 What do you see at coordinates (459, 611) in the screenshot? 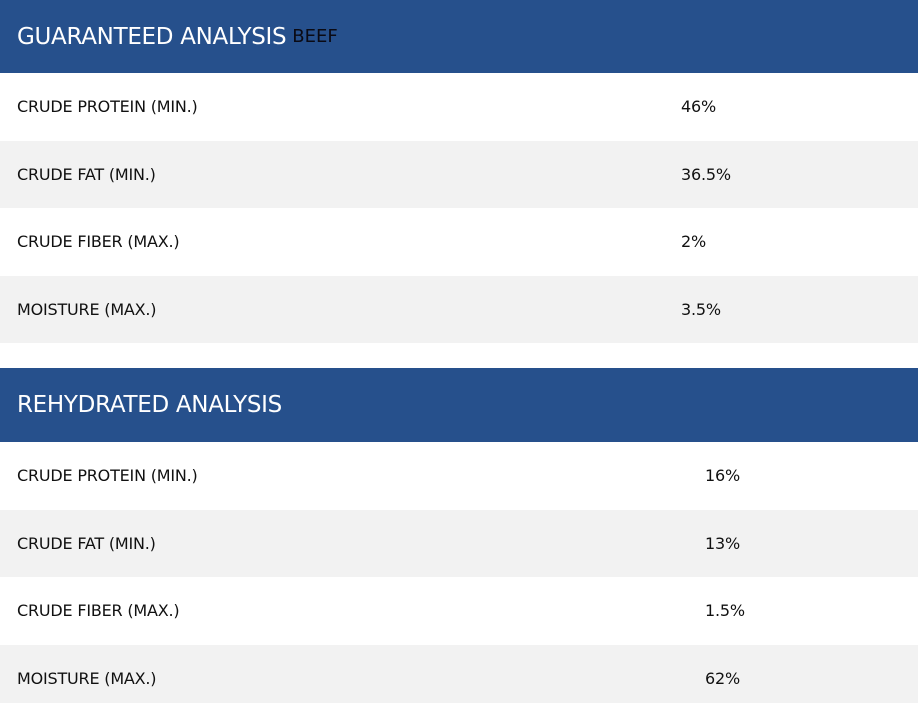
I see `table-row: CRUDE FIBER (MAX.) 1.5%` at bounding box center [459, 611].